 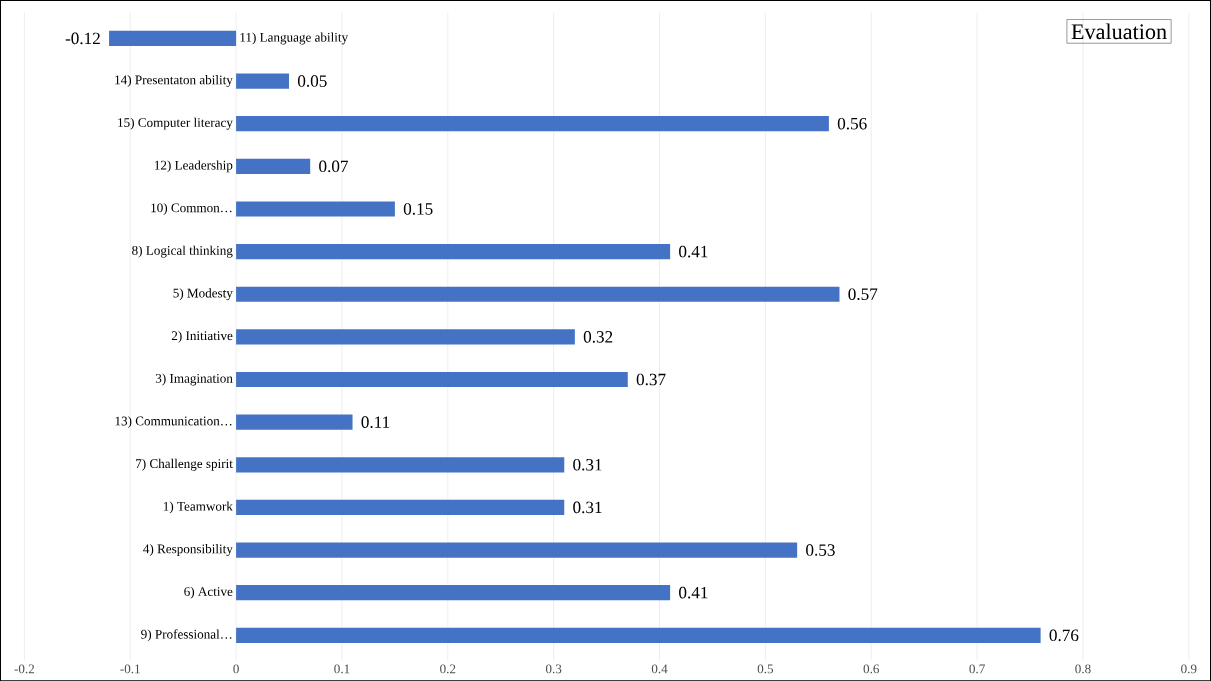 I want to click on y-tick-label: 14) Presentaton ability, so click(x=174, y=80).